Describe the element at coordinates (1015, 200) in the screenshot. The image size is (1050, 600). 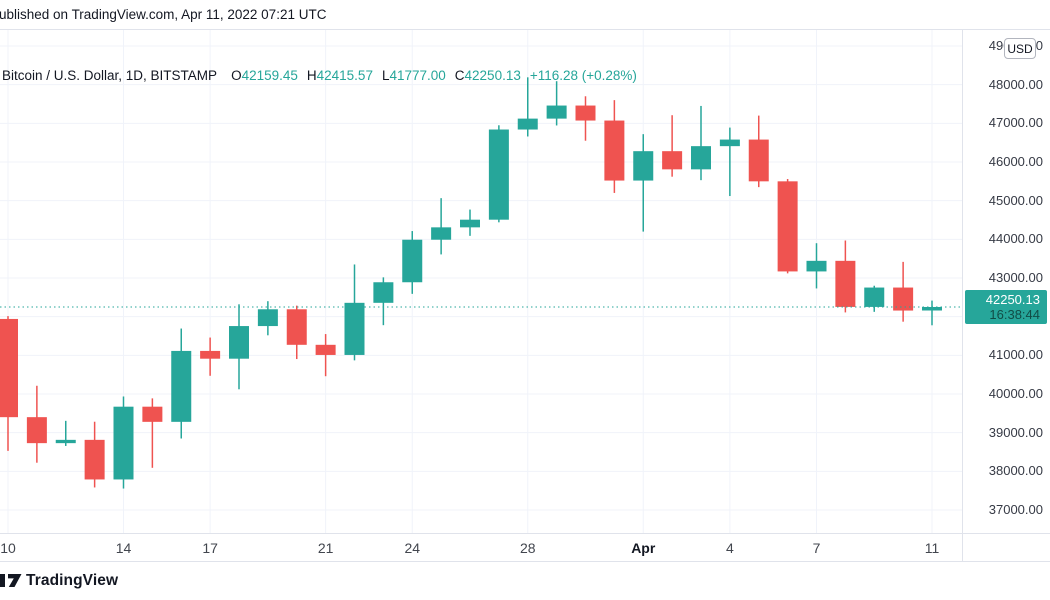
I see `price-axis-label: 45000.00` at that location.